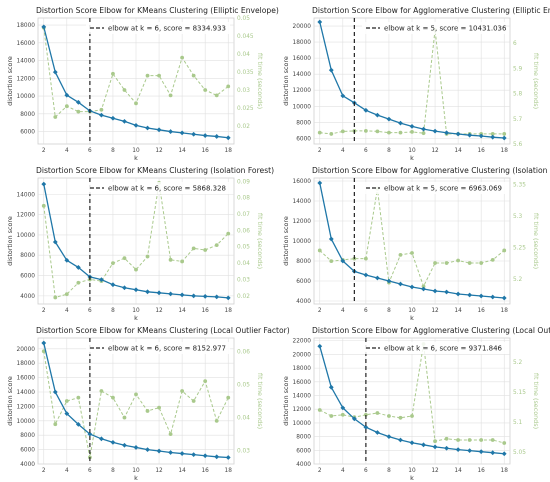 The width and height of the screenshot is (550, 482). What do you see at coordinates (445, 29) in the screenshot?
I see `legend-label: elbow at k = 5, score = 10431.036` at bounding box center [445, 29].